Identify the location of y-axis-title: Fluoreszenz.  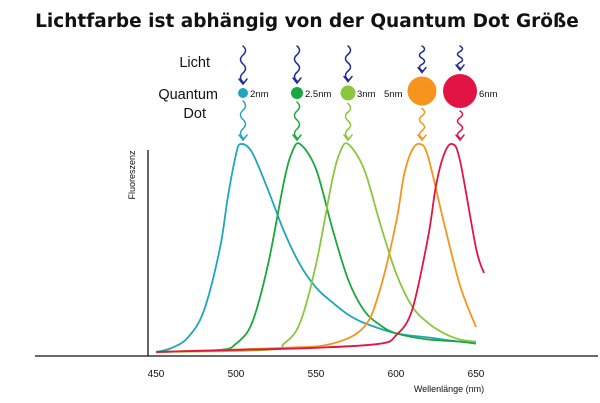
(132, 175).